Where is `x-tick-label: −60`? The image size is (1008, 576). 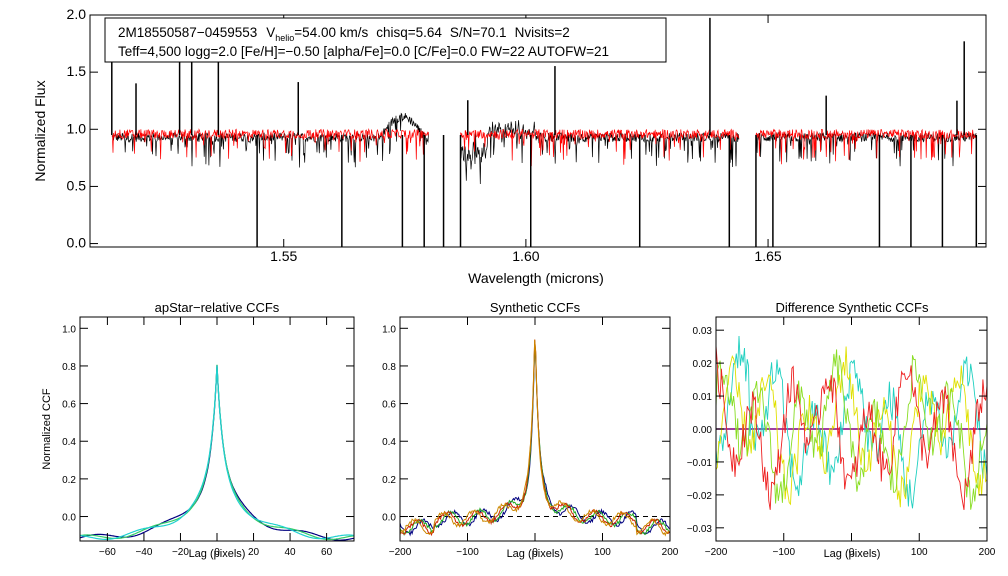
x-tick-label: −60 is located at coordinates (107, 552).